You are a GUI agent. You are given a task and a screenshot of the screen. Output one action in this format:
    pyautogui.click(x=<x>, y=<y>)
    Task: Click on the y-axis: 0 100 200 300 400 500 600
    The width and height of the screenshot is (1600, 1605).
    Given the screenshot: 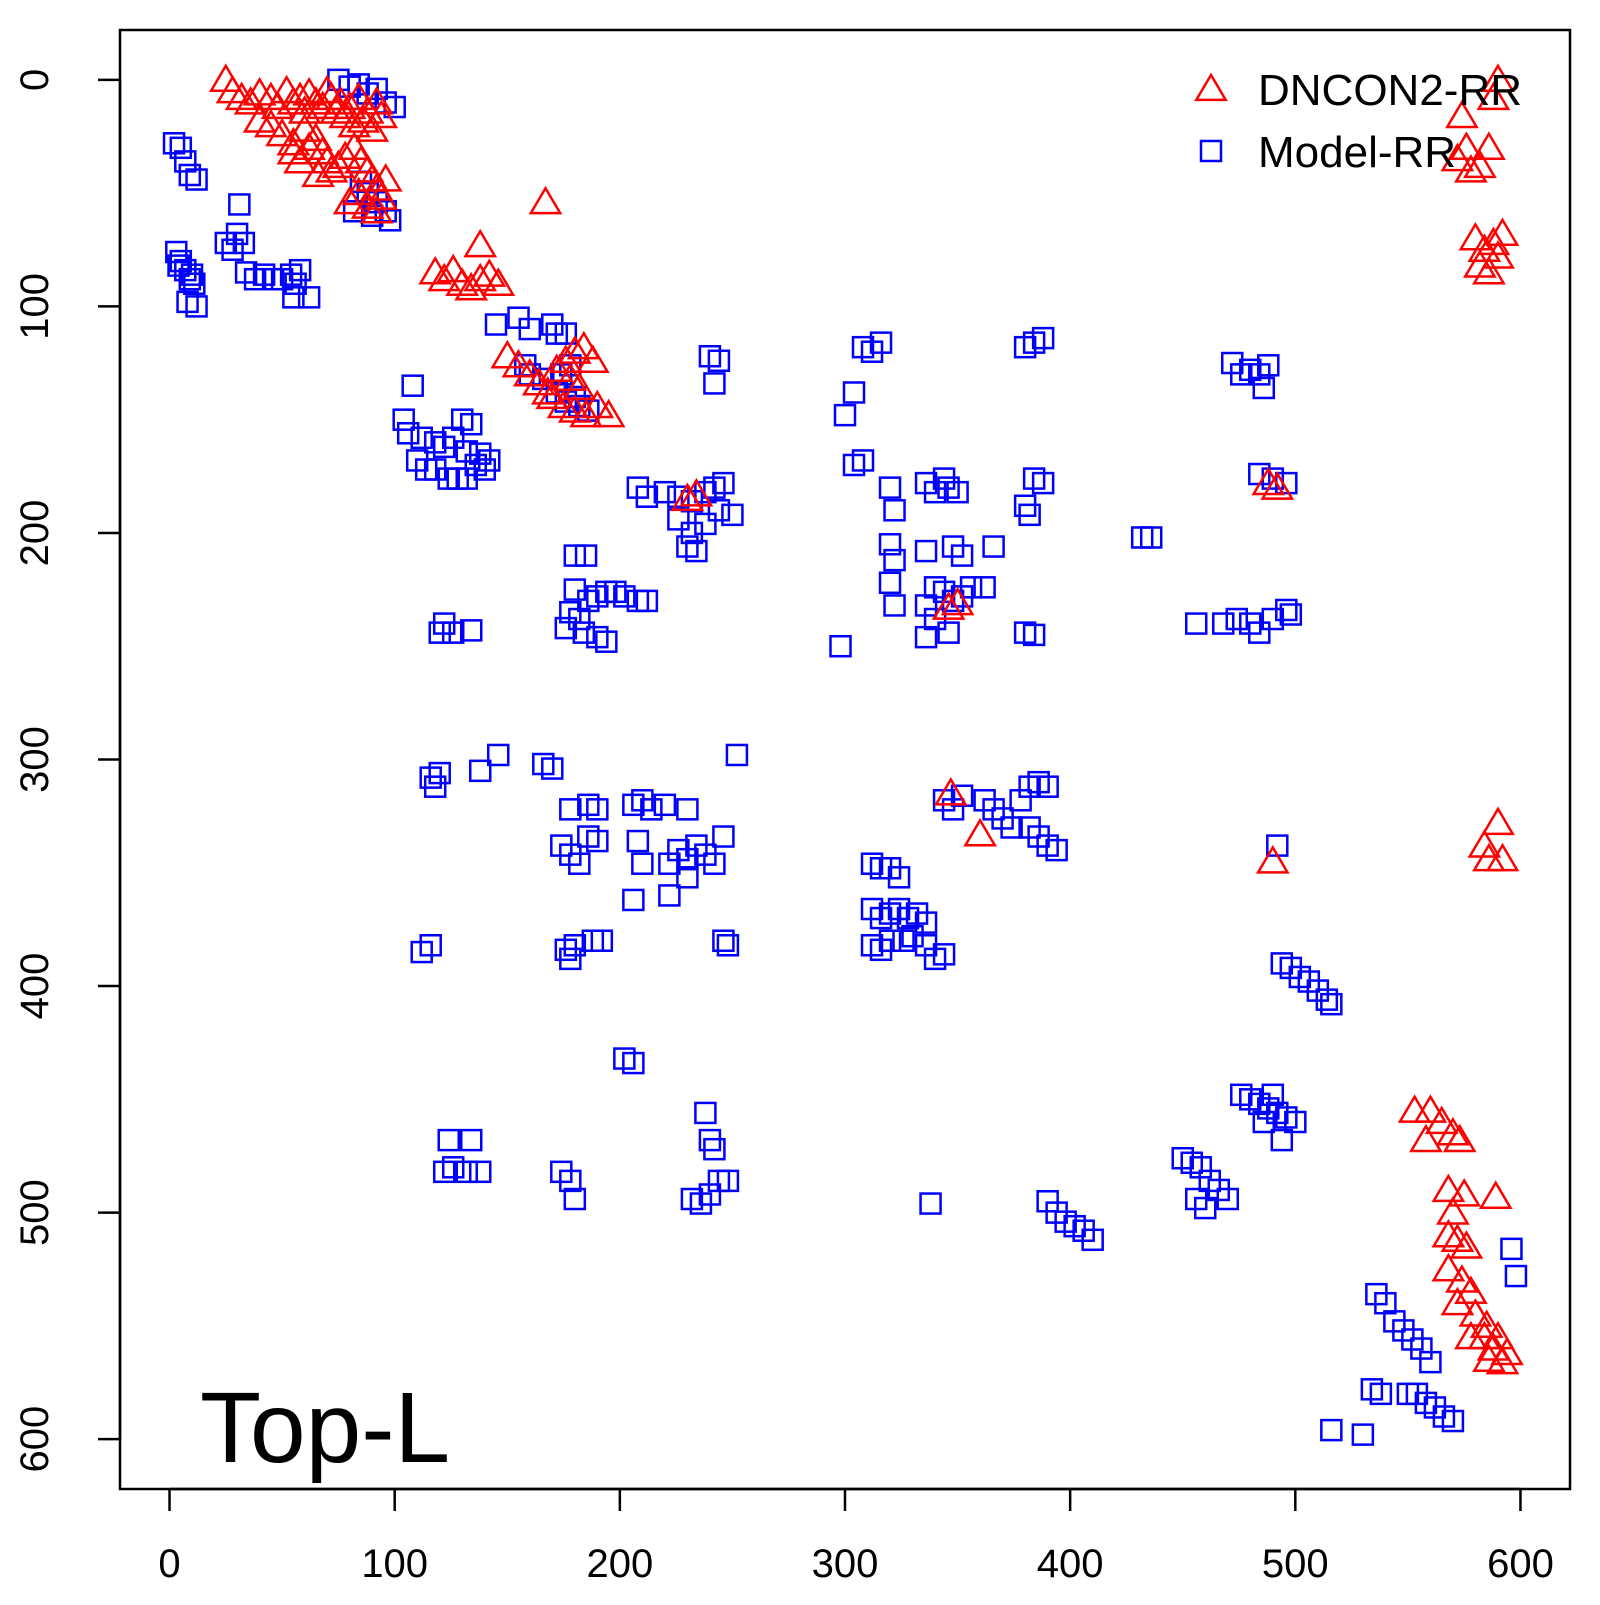 What is the action you would take?
    pyautogui.click(x=67, y=771)
    